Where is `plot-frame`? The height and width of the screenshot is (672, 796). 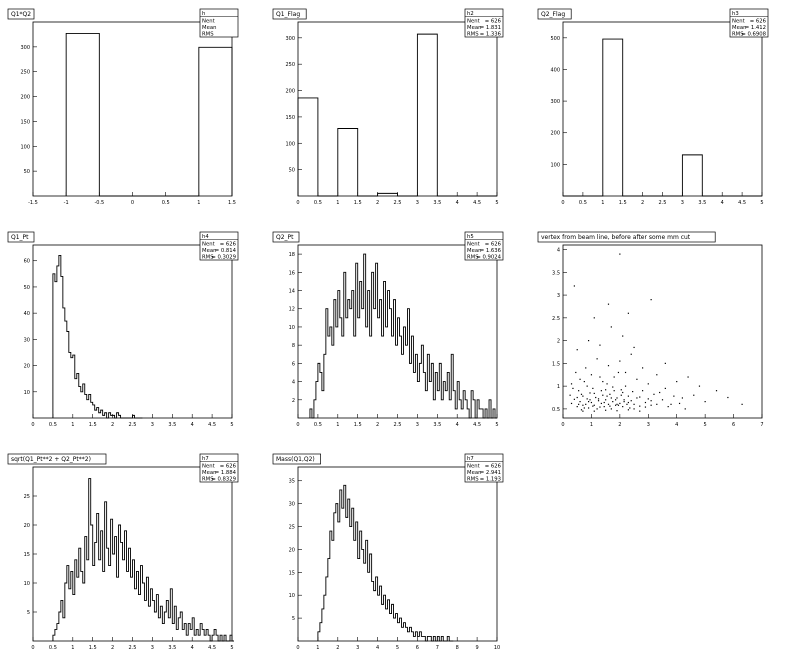 plot-frame is located at coordinates (132, 109).